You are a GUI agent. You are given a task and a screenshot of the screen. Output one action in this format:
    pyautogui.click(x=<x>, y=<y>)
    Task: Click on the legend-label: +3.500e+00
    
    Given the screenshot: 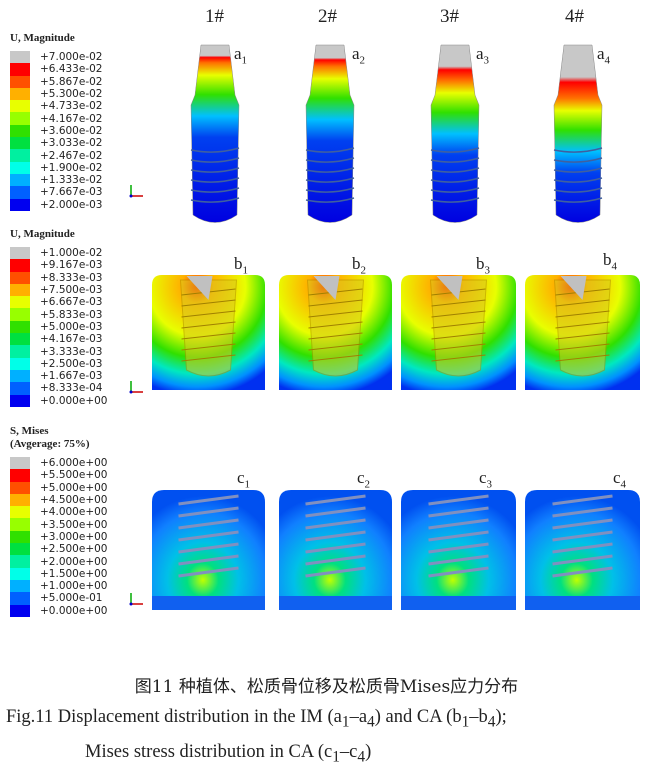 What is the action you would take?
    pyautogui.click(x=74, y=524)
    